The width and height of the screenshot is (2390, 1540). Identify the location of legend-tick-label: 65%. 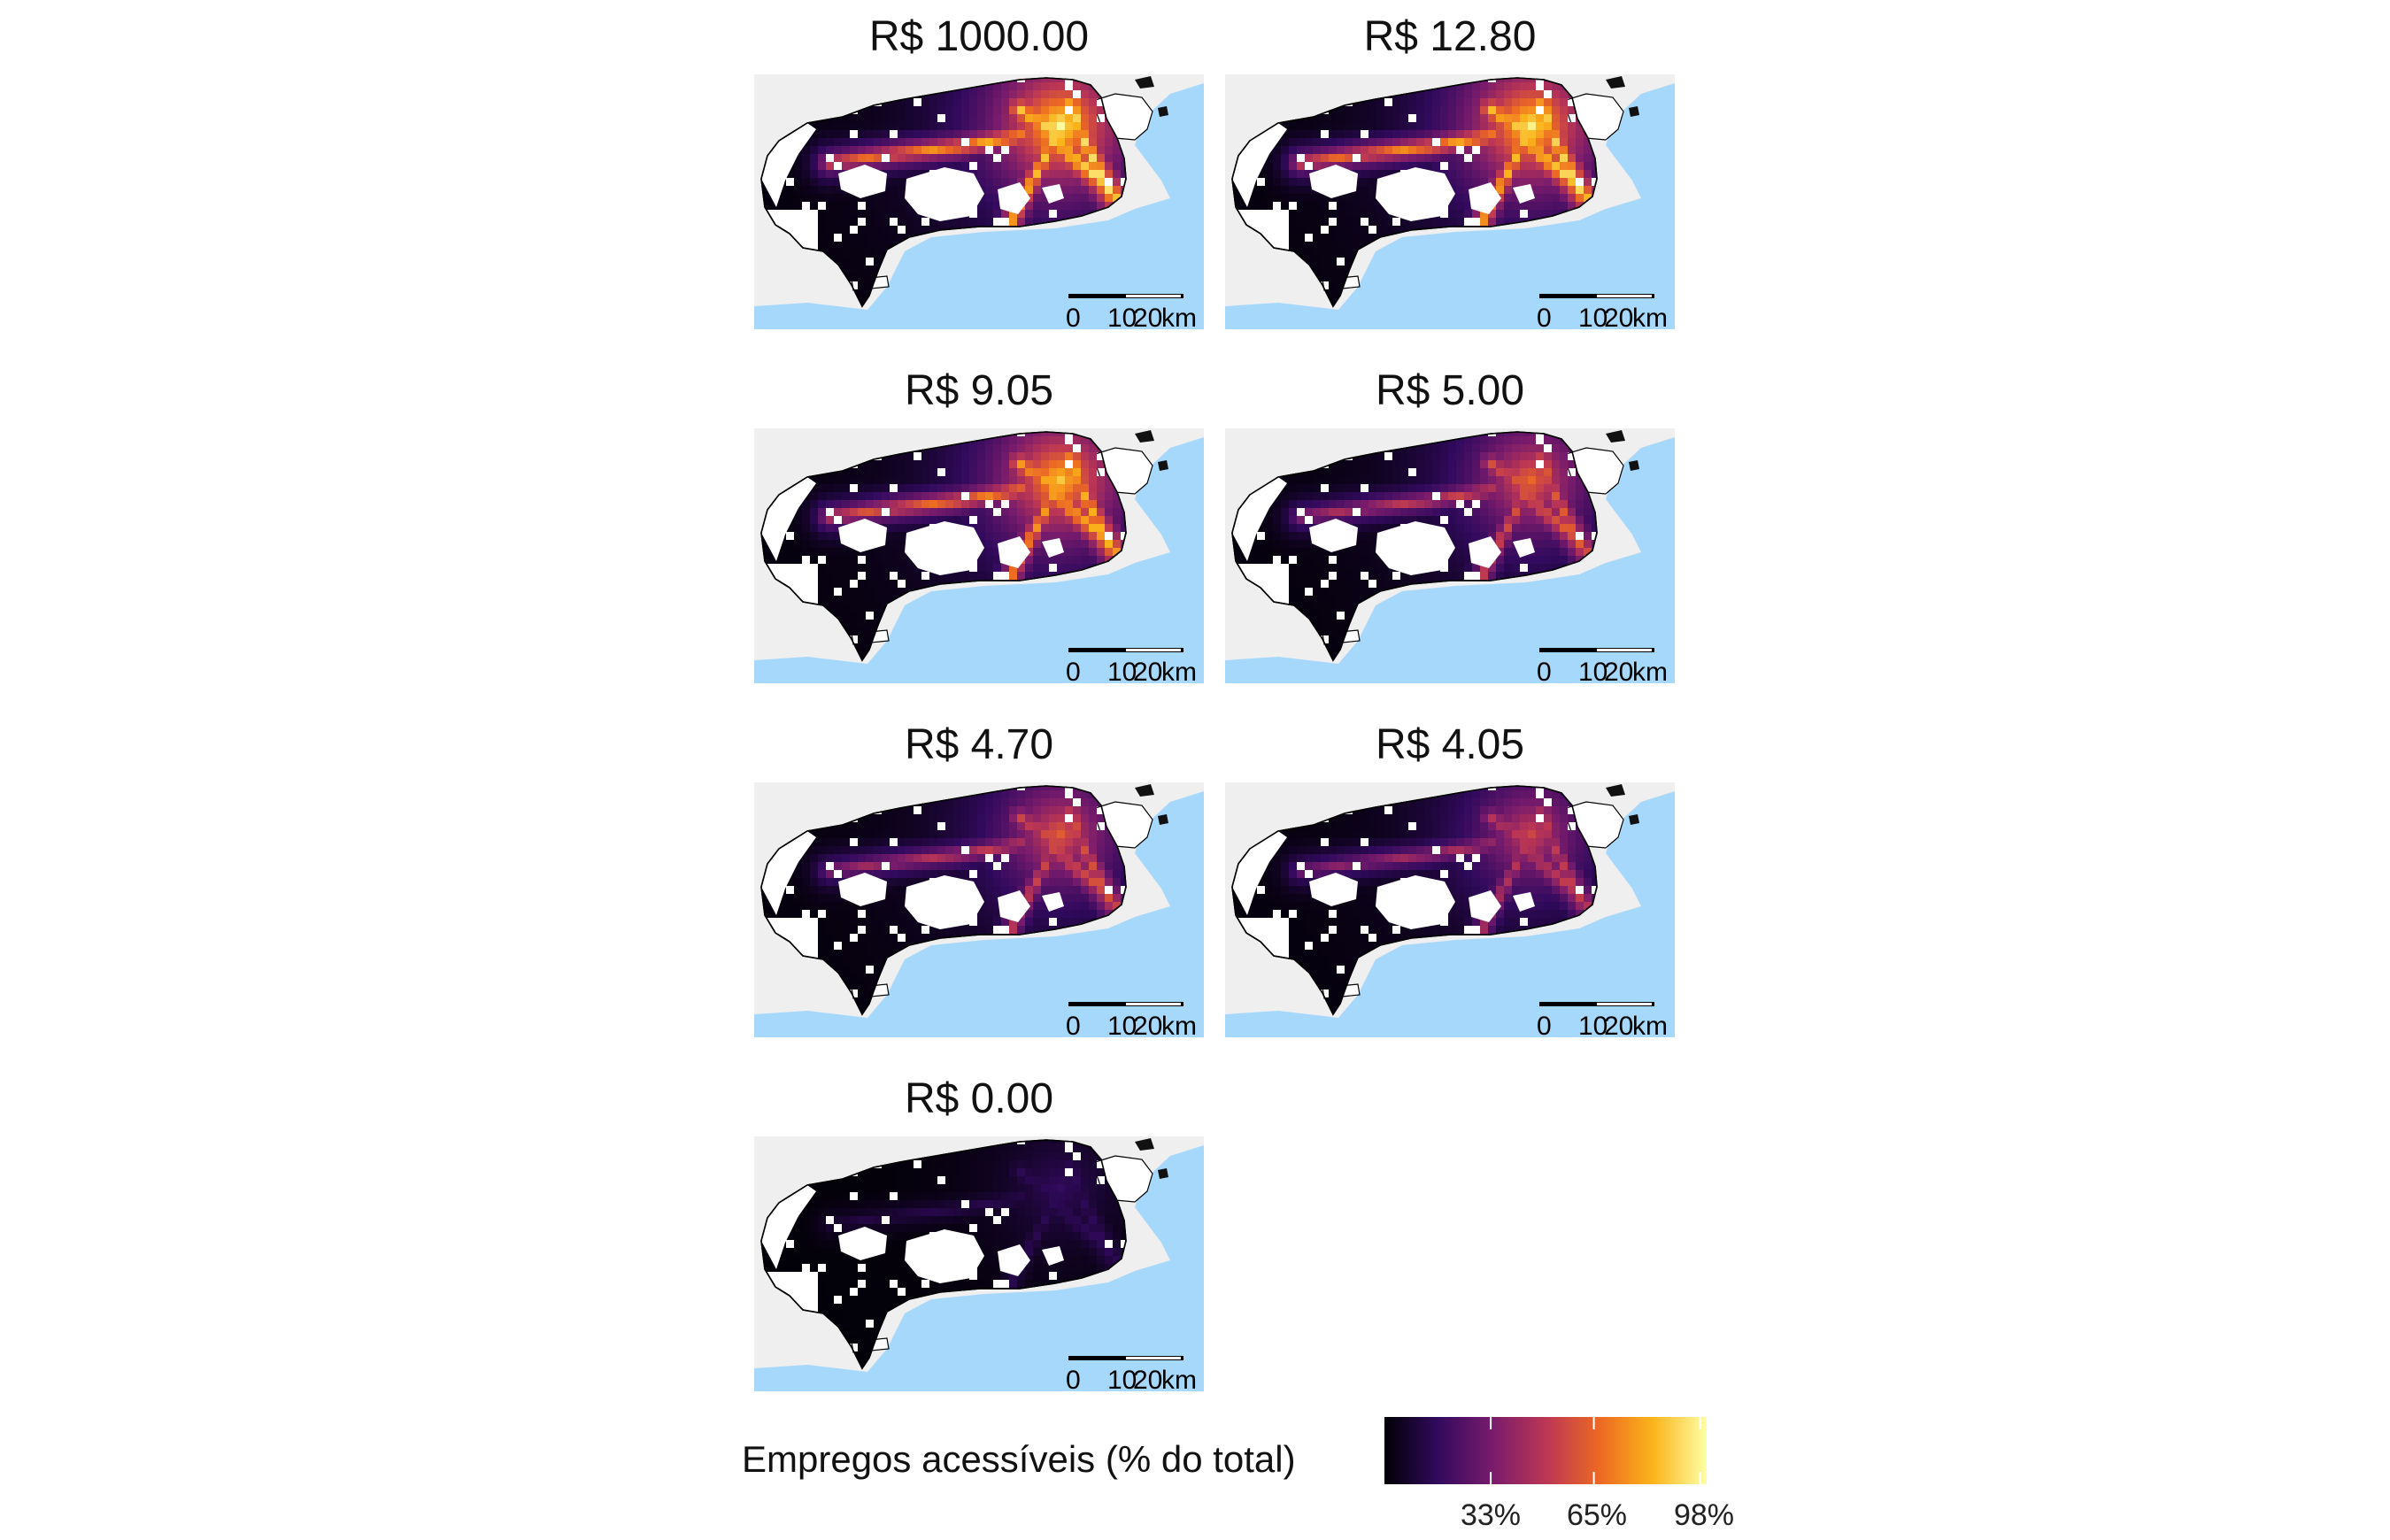
(1597, 1515).